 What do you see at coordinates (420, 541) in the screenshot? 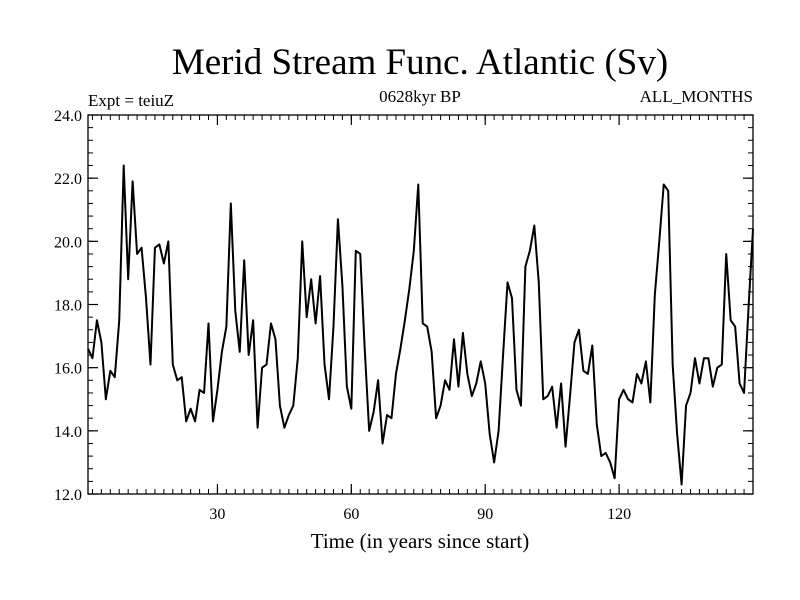
I see `x-axis-label: Time (in years since start)` at bounding box center [420, 541].